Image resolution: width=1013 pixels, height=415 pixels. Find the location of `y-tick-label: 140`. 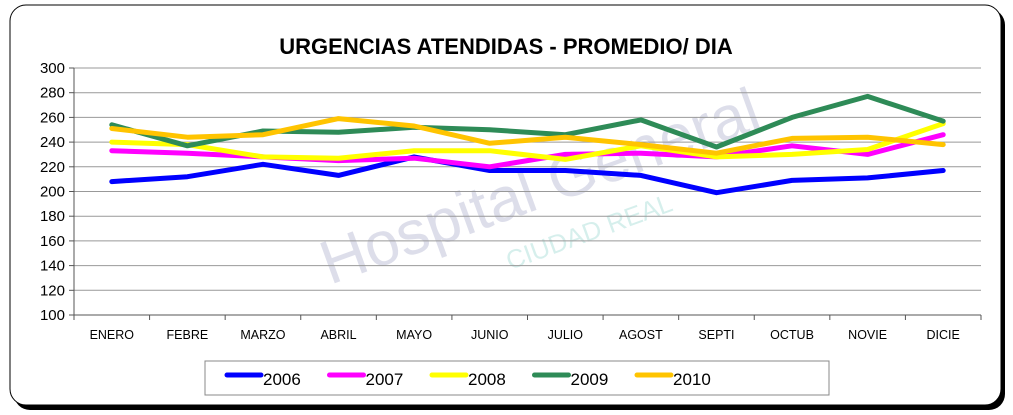

y-tick-label: 140 is located at coordinates (52, 266).